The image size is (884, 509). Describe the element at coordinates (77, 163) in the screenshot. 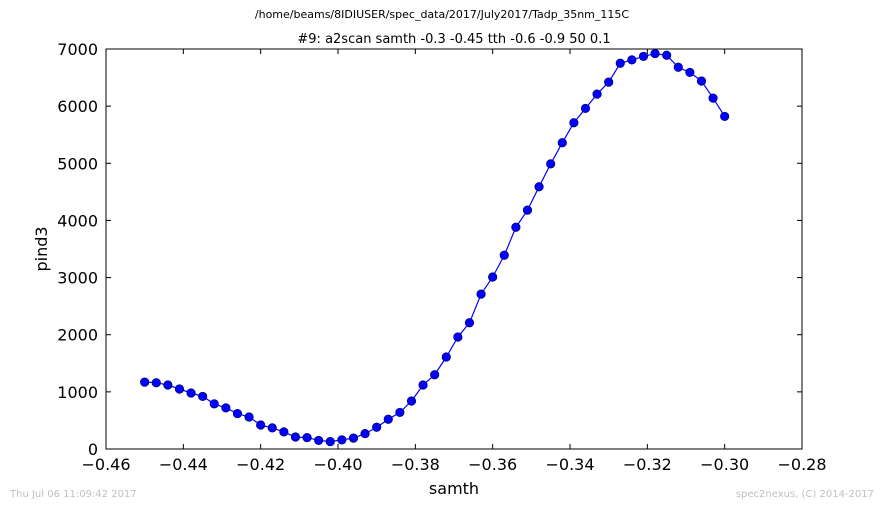

I see `y-tick-label: 5000` at that location.